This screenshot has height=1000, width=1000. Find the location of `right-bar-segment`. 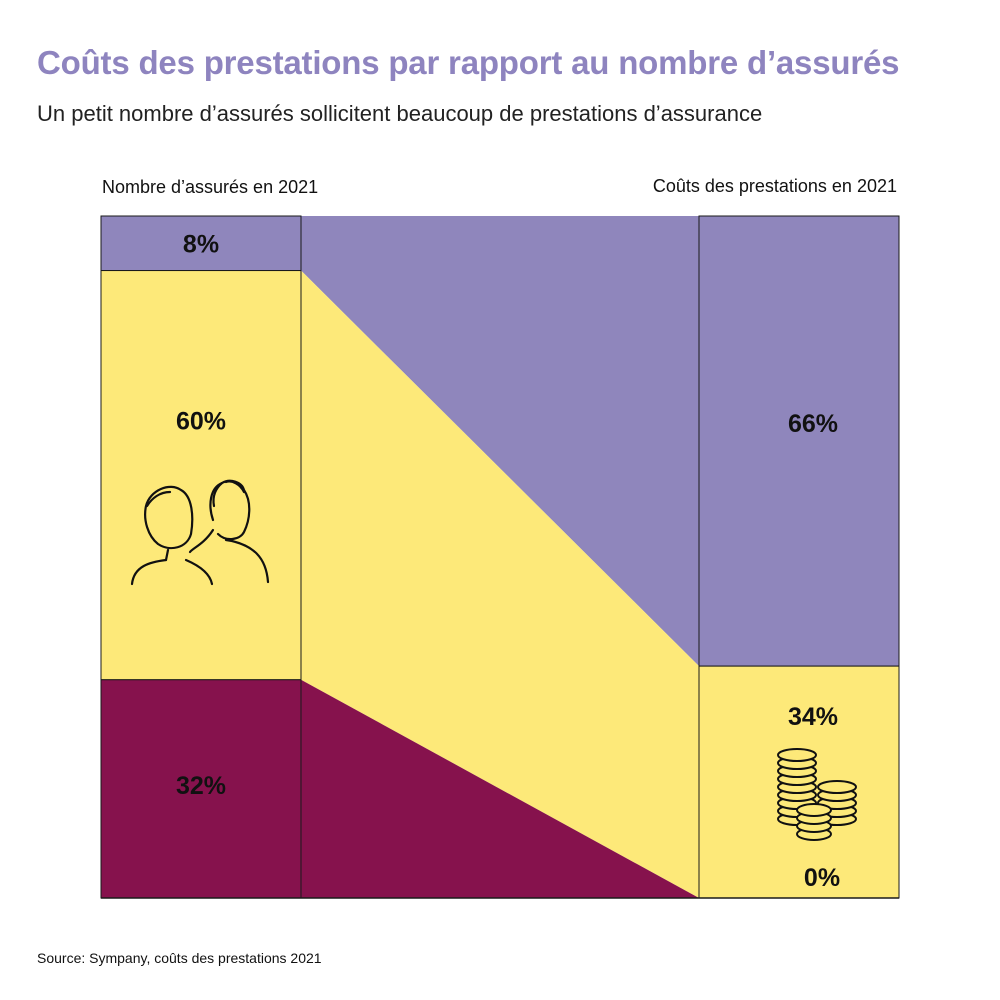

right-bar-segment is located at coordinates (799, 441).